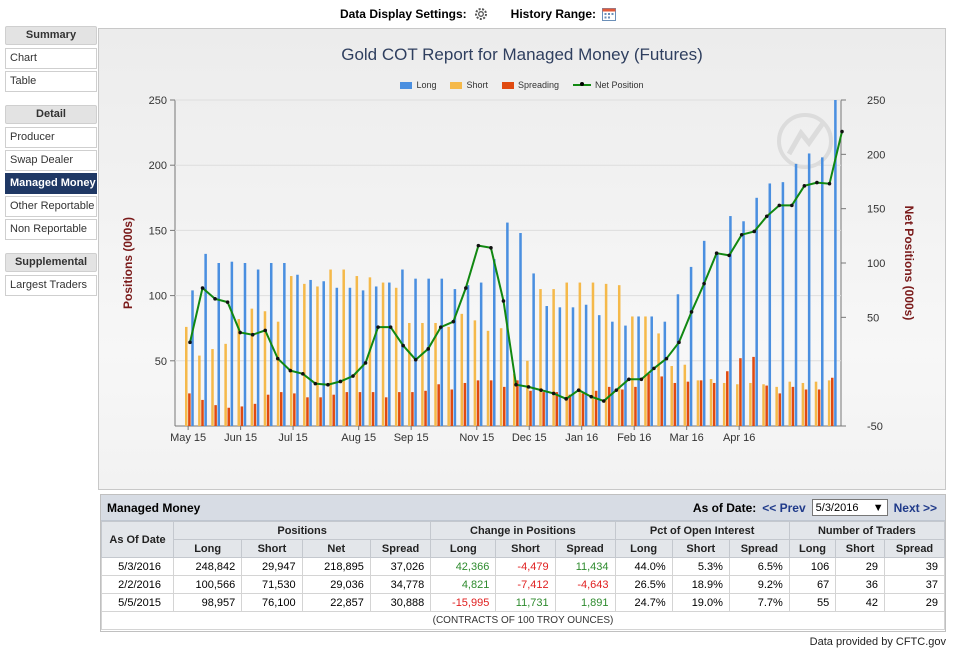 The height and width of the screenshot is (655, 956). Describe the element at coordinates (915, 507) in the screenshot. I see `next-date-link: Next >>` at that location.